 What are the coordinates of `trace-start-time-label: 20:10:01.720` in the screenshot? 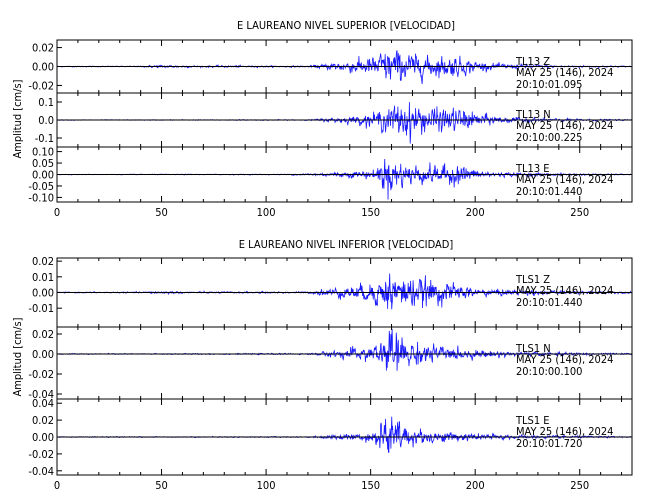 It's located at (549, 443).